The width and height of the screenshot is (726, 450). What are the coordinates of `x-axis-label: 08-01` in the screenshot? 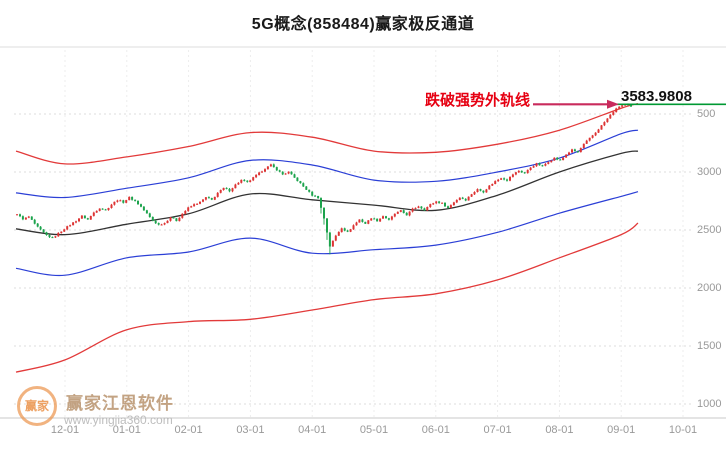 It's located at (559, 430).